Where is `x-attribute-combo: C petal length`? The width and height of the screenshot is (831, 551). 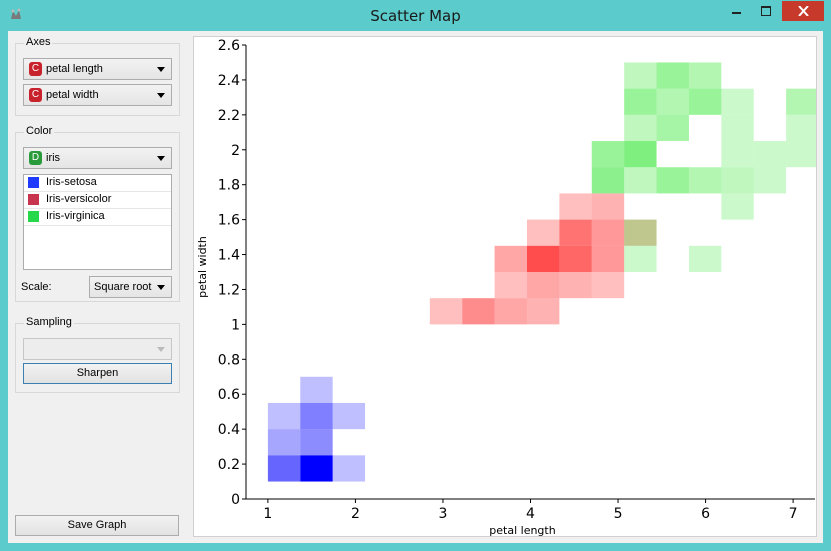 x-attribute-combo: C petal length is located at coordinates (97, 69).